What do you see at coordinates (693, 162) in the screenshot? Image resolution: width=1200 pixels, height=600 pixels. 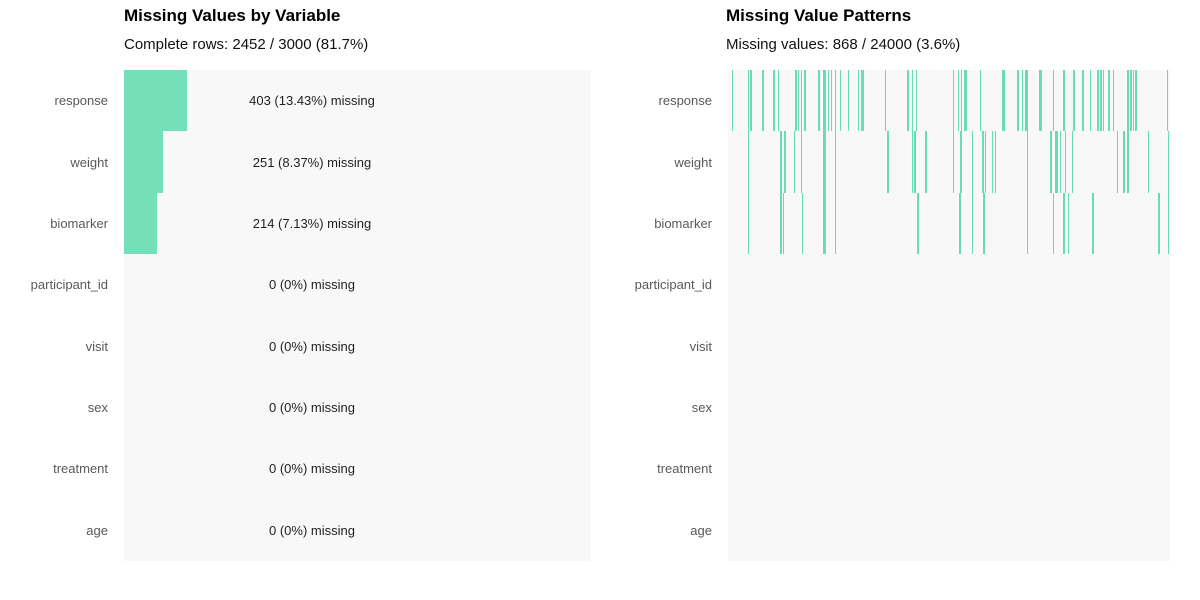 I see `y-axis-label-weight: weight` at bounding box center [693, 162].